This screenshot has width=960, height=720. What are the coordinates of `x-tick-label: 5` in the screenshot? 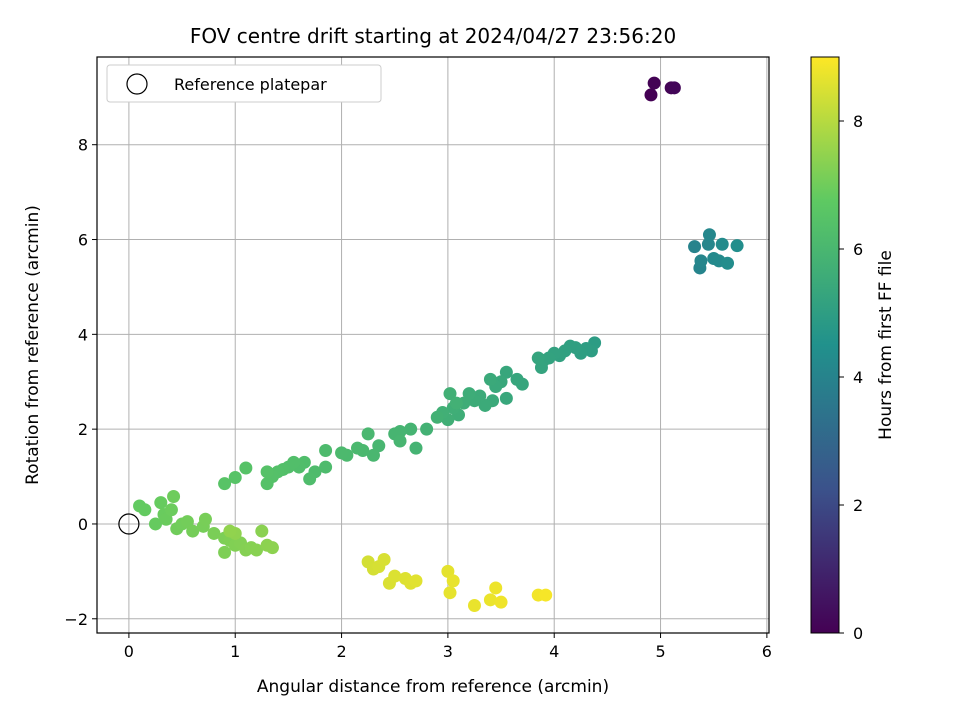 It's located at (660, 651).